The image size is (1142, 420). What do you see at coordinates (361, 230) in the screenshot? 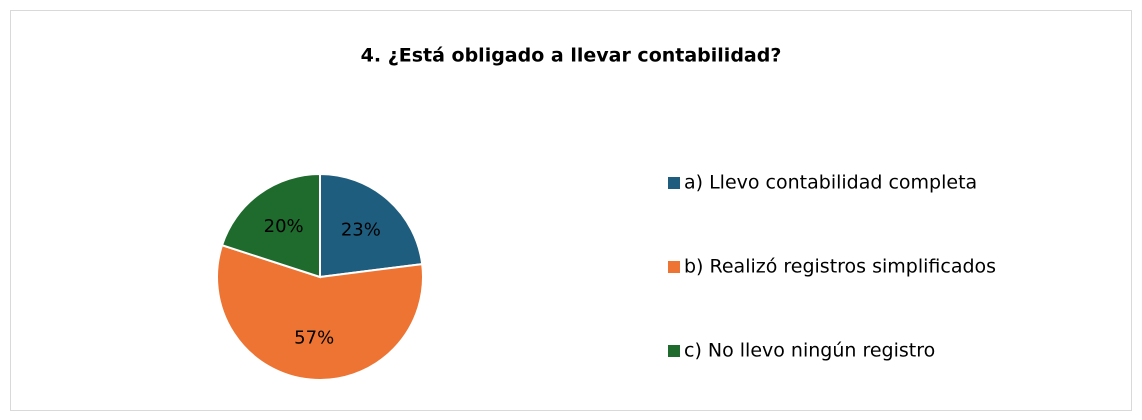
I see `data-label: 23%` at bounding box center [361, 230].